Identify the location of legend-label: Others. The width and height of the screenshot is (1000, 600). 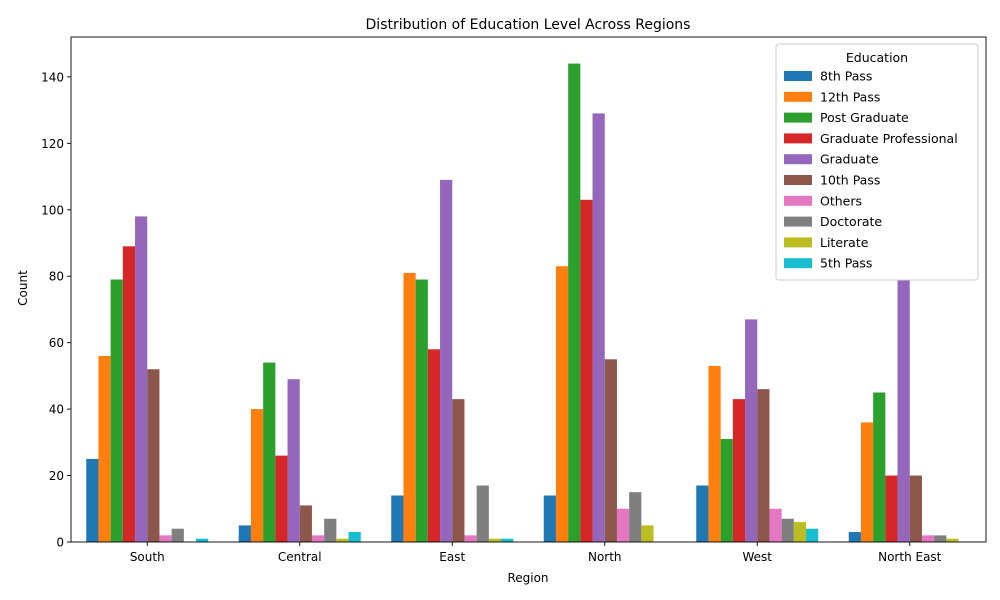
(841, 200).